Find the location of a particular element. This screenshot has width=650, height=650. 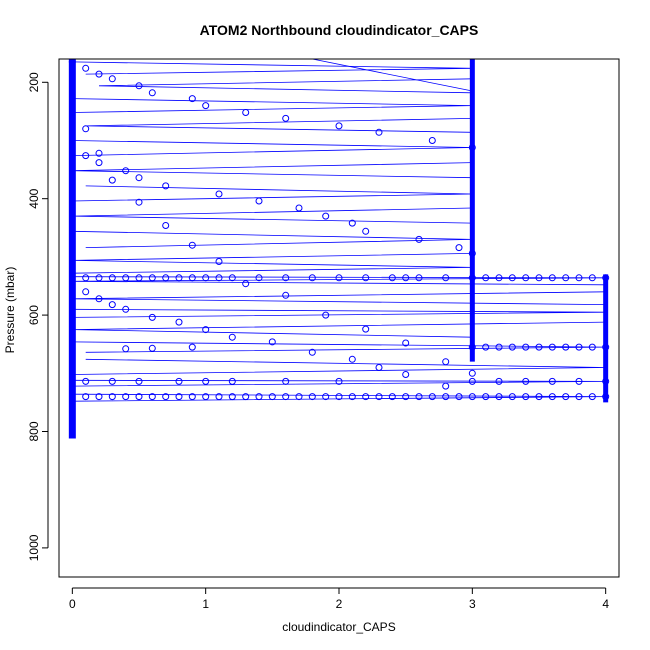

x-tick-label: 2 is located at coordinates (339, 604).